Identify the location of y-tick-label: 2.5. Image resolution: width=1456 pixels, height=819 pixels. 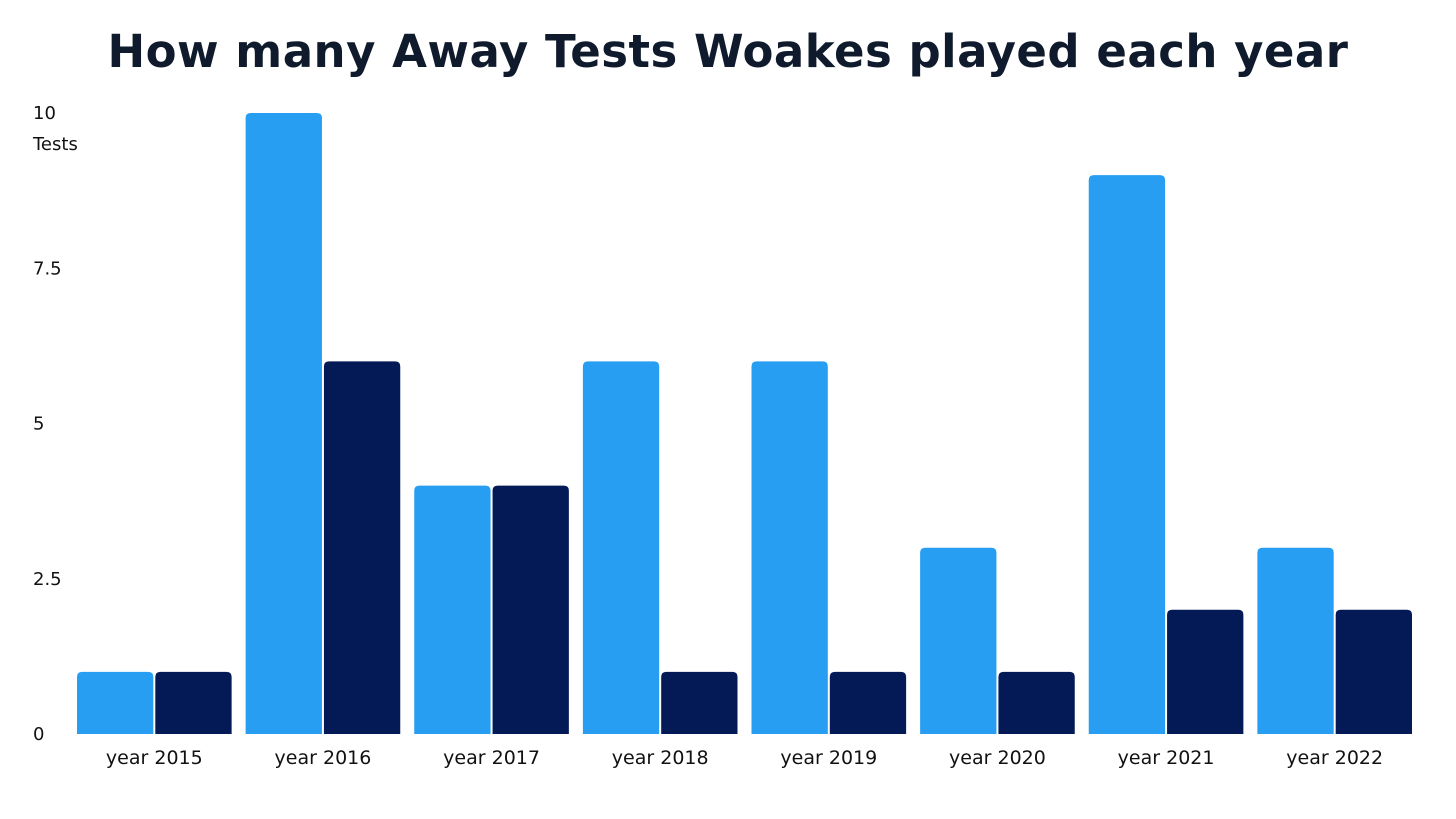
(47, 579).